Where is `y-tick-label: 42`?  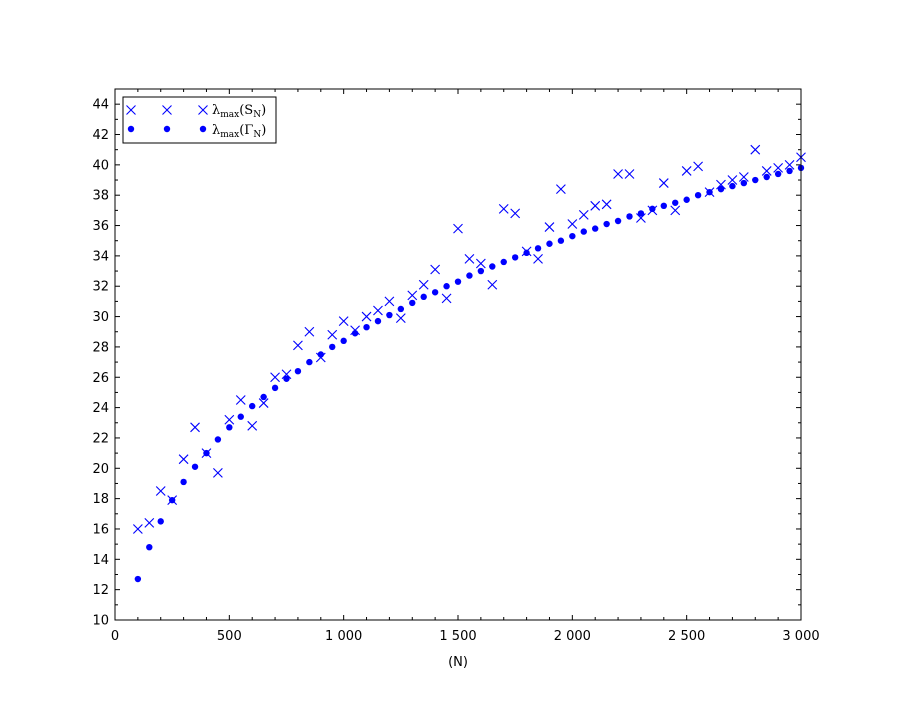 y-tick-label: 42 is located at coordinates (100, 135).